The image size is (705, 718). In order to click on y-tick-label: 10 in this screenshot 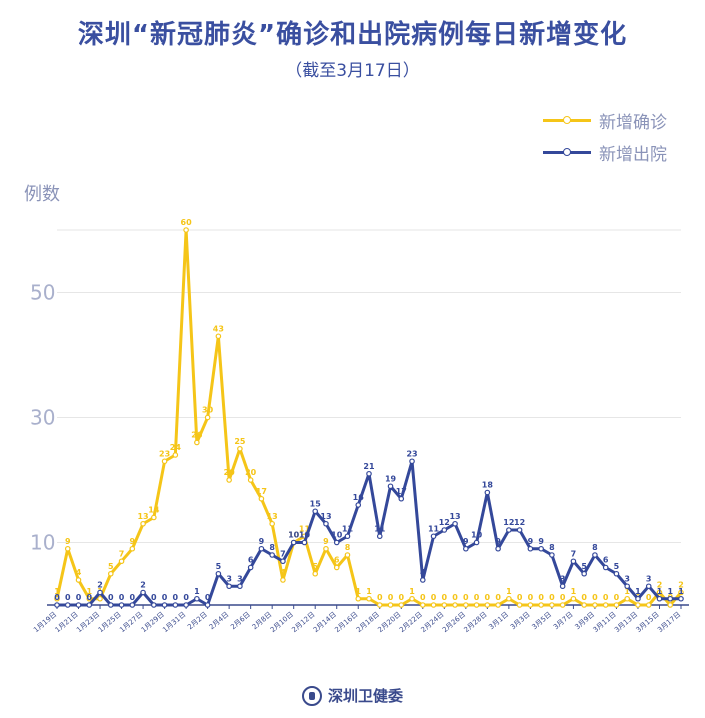, I will do `click(42, 543)`.